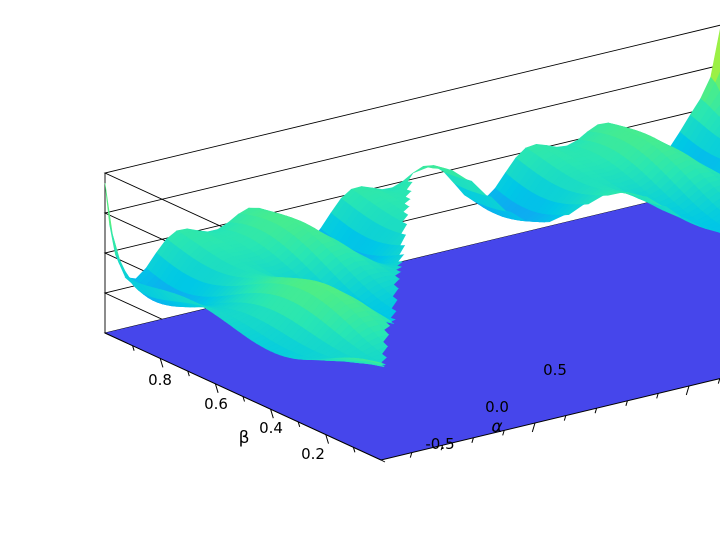 The height and width of the screenshot is (540, 720). Describe the element at coordinates (555, 370) in the screenshot. I see `alpha-tick-label: 0.5` at that location.